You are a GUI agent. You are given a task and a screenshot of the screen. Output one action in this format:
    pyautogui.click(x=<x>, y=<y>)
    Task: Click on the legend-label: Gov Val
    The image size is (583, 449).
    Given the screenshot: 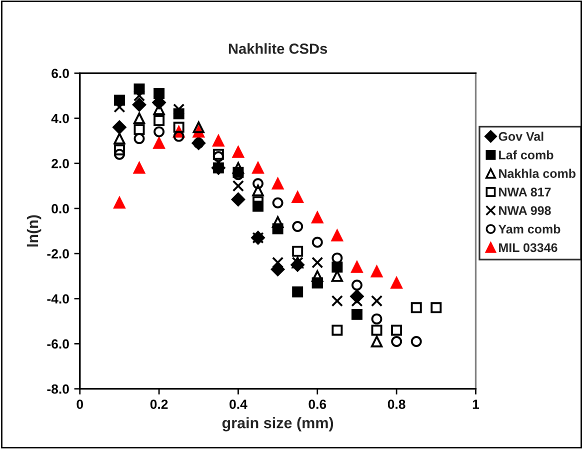 What is the action you would take?
    pyautogui.click(x=521, y=136)
    